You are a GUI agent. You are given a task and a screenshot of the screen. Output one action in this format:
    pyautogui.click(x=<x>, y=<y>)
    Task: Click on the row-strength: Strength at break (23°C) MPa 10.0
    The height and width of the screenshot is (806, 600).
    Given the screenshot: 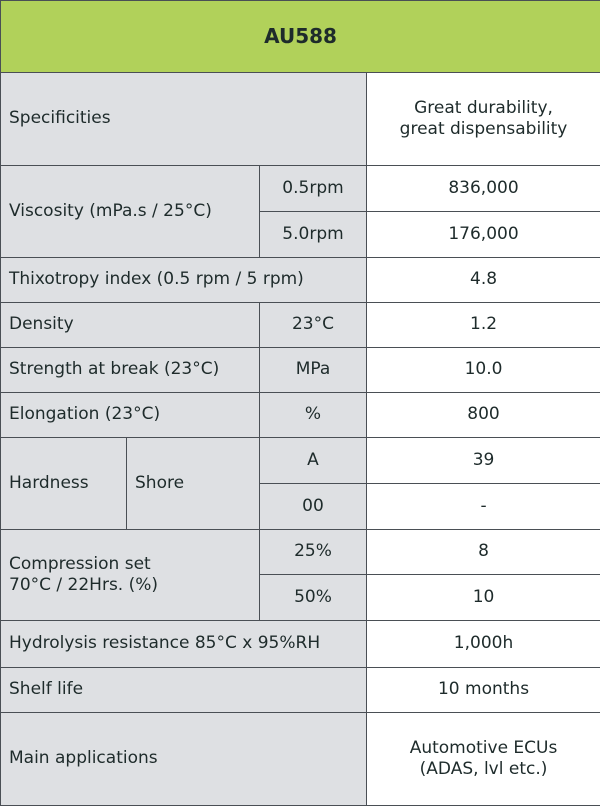 What is the action you would take?
    pyautogui.click(x=300, y=370)
    